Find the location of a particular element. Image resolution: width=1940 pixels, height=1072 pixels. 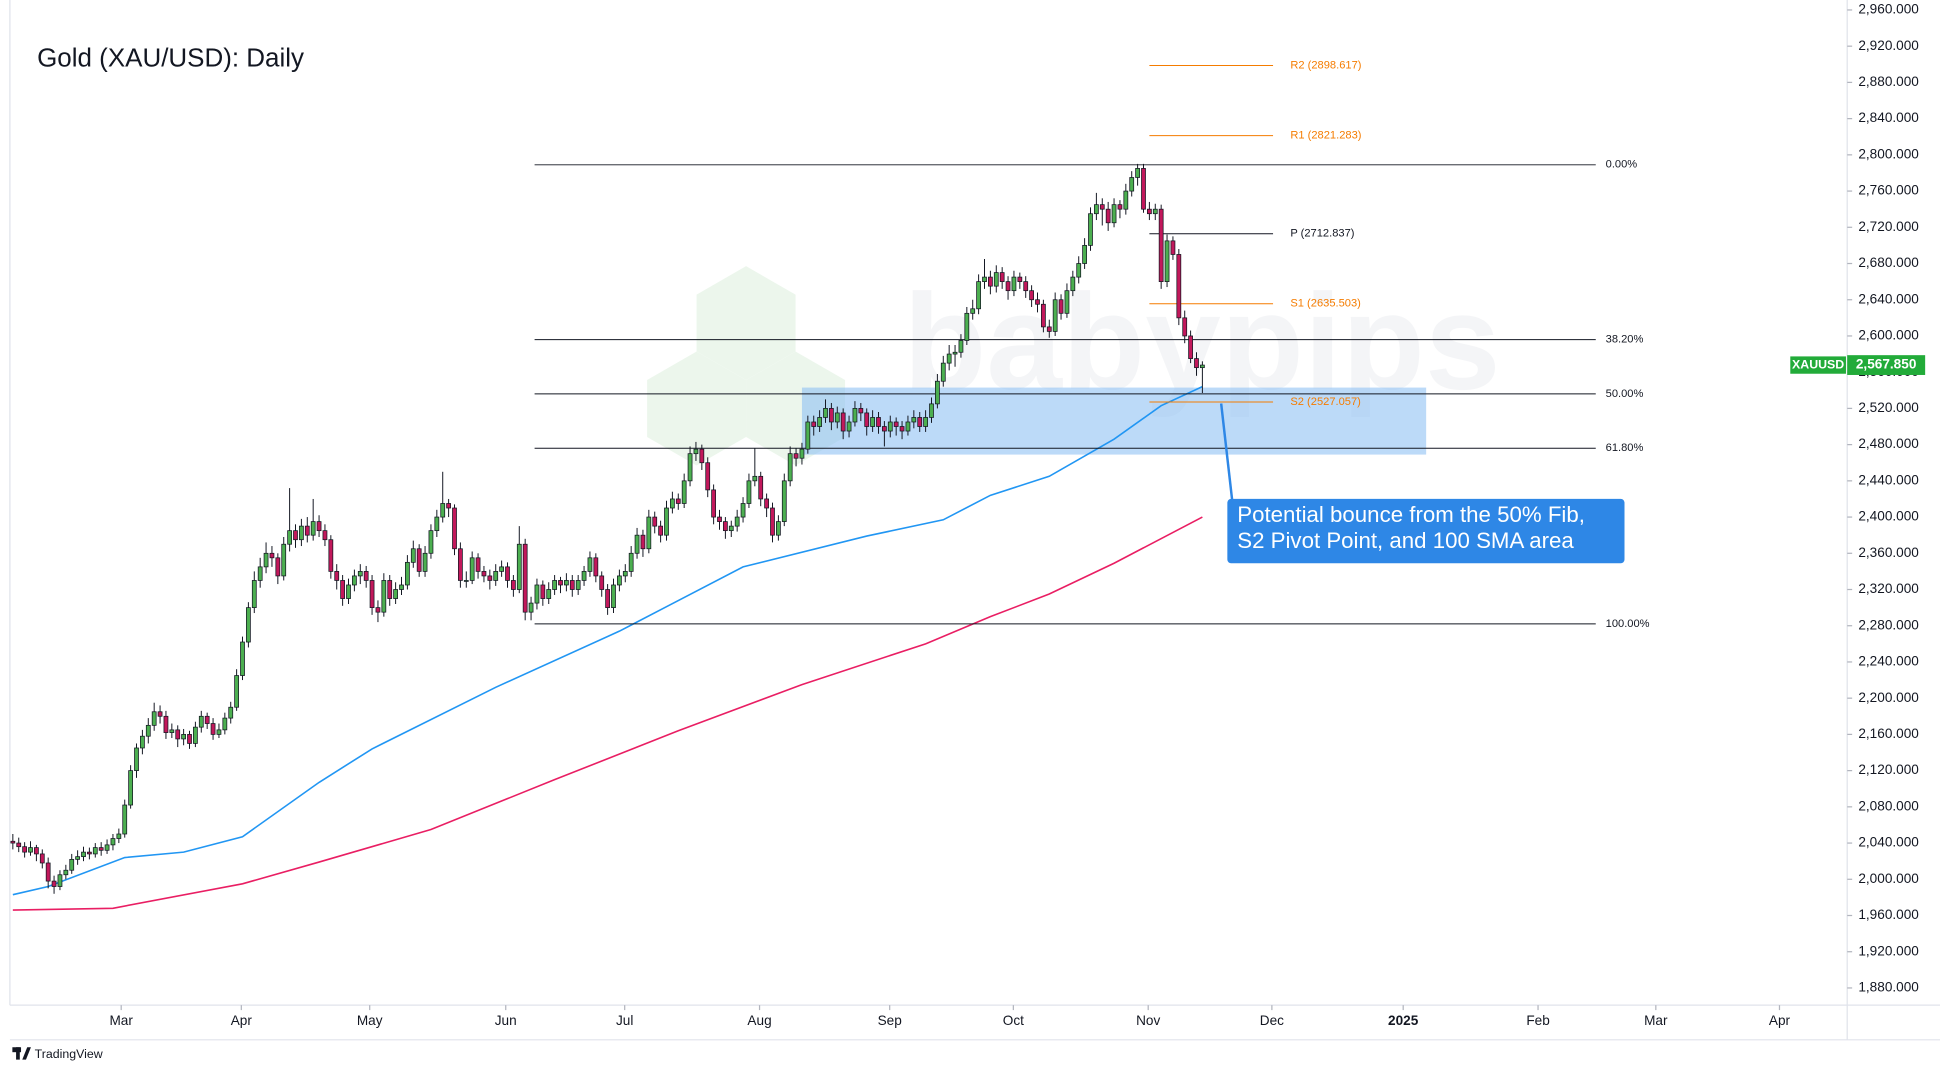

y-tick-label: 2,680.000 is located at coordinates (1888, 262).